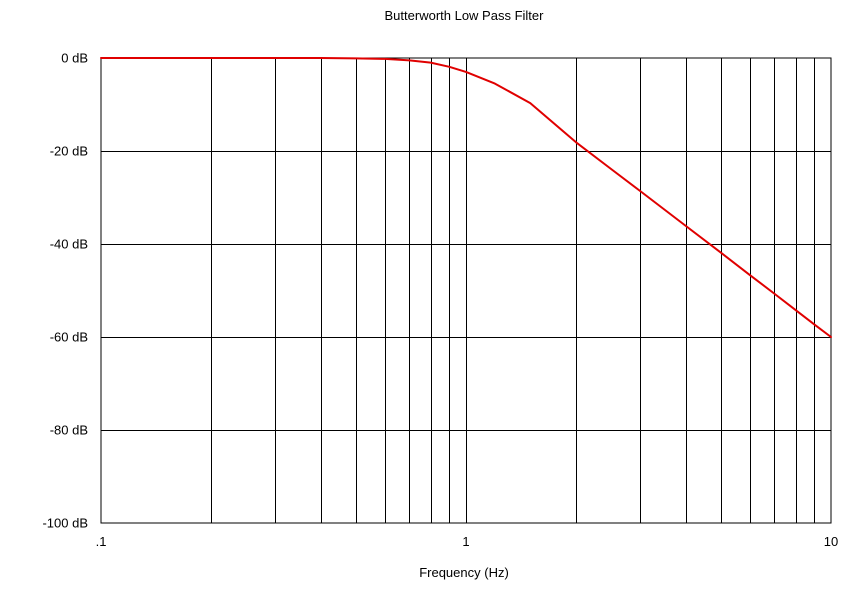 The height and width of the screenshot is (600, 848). Describe the element at coordinates (65, 522) in the screenshot. I see `y-tick-label: -100 dB` at that location.